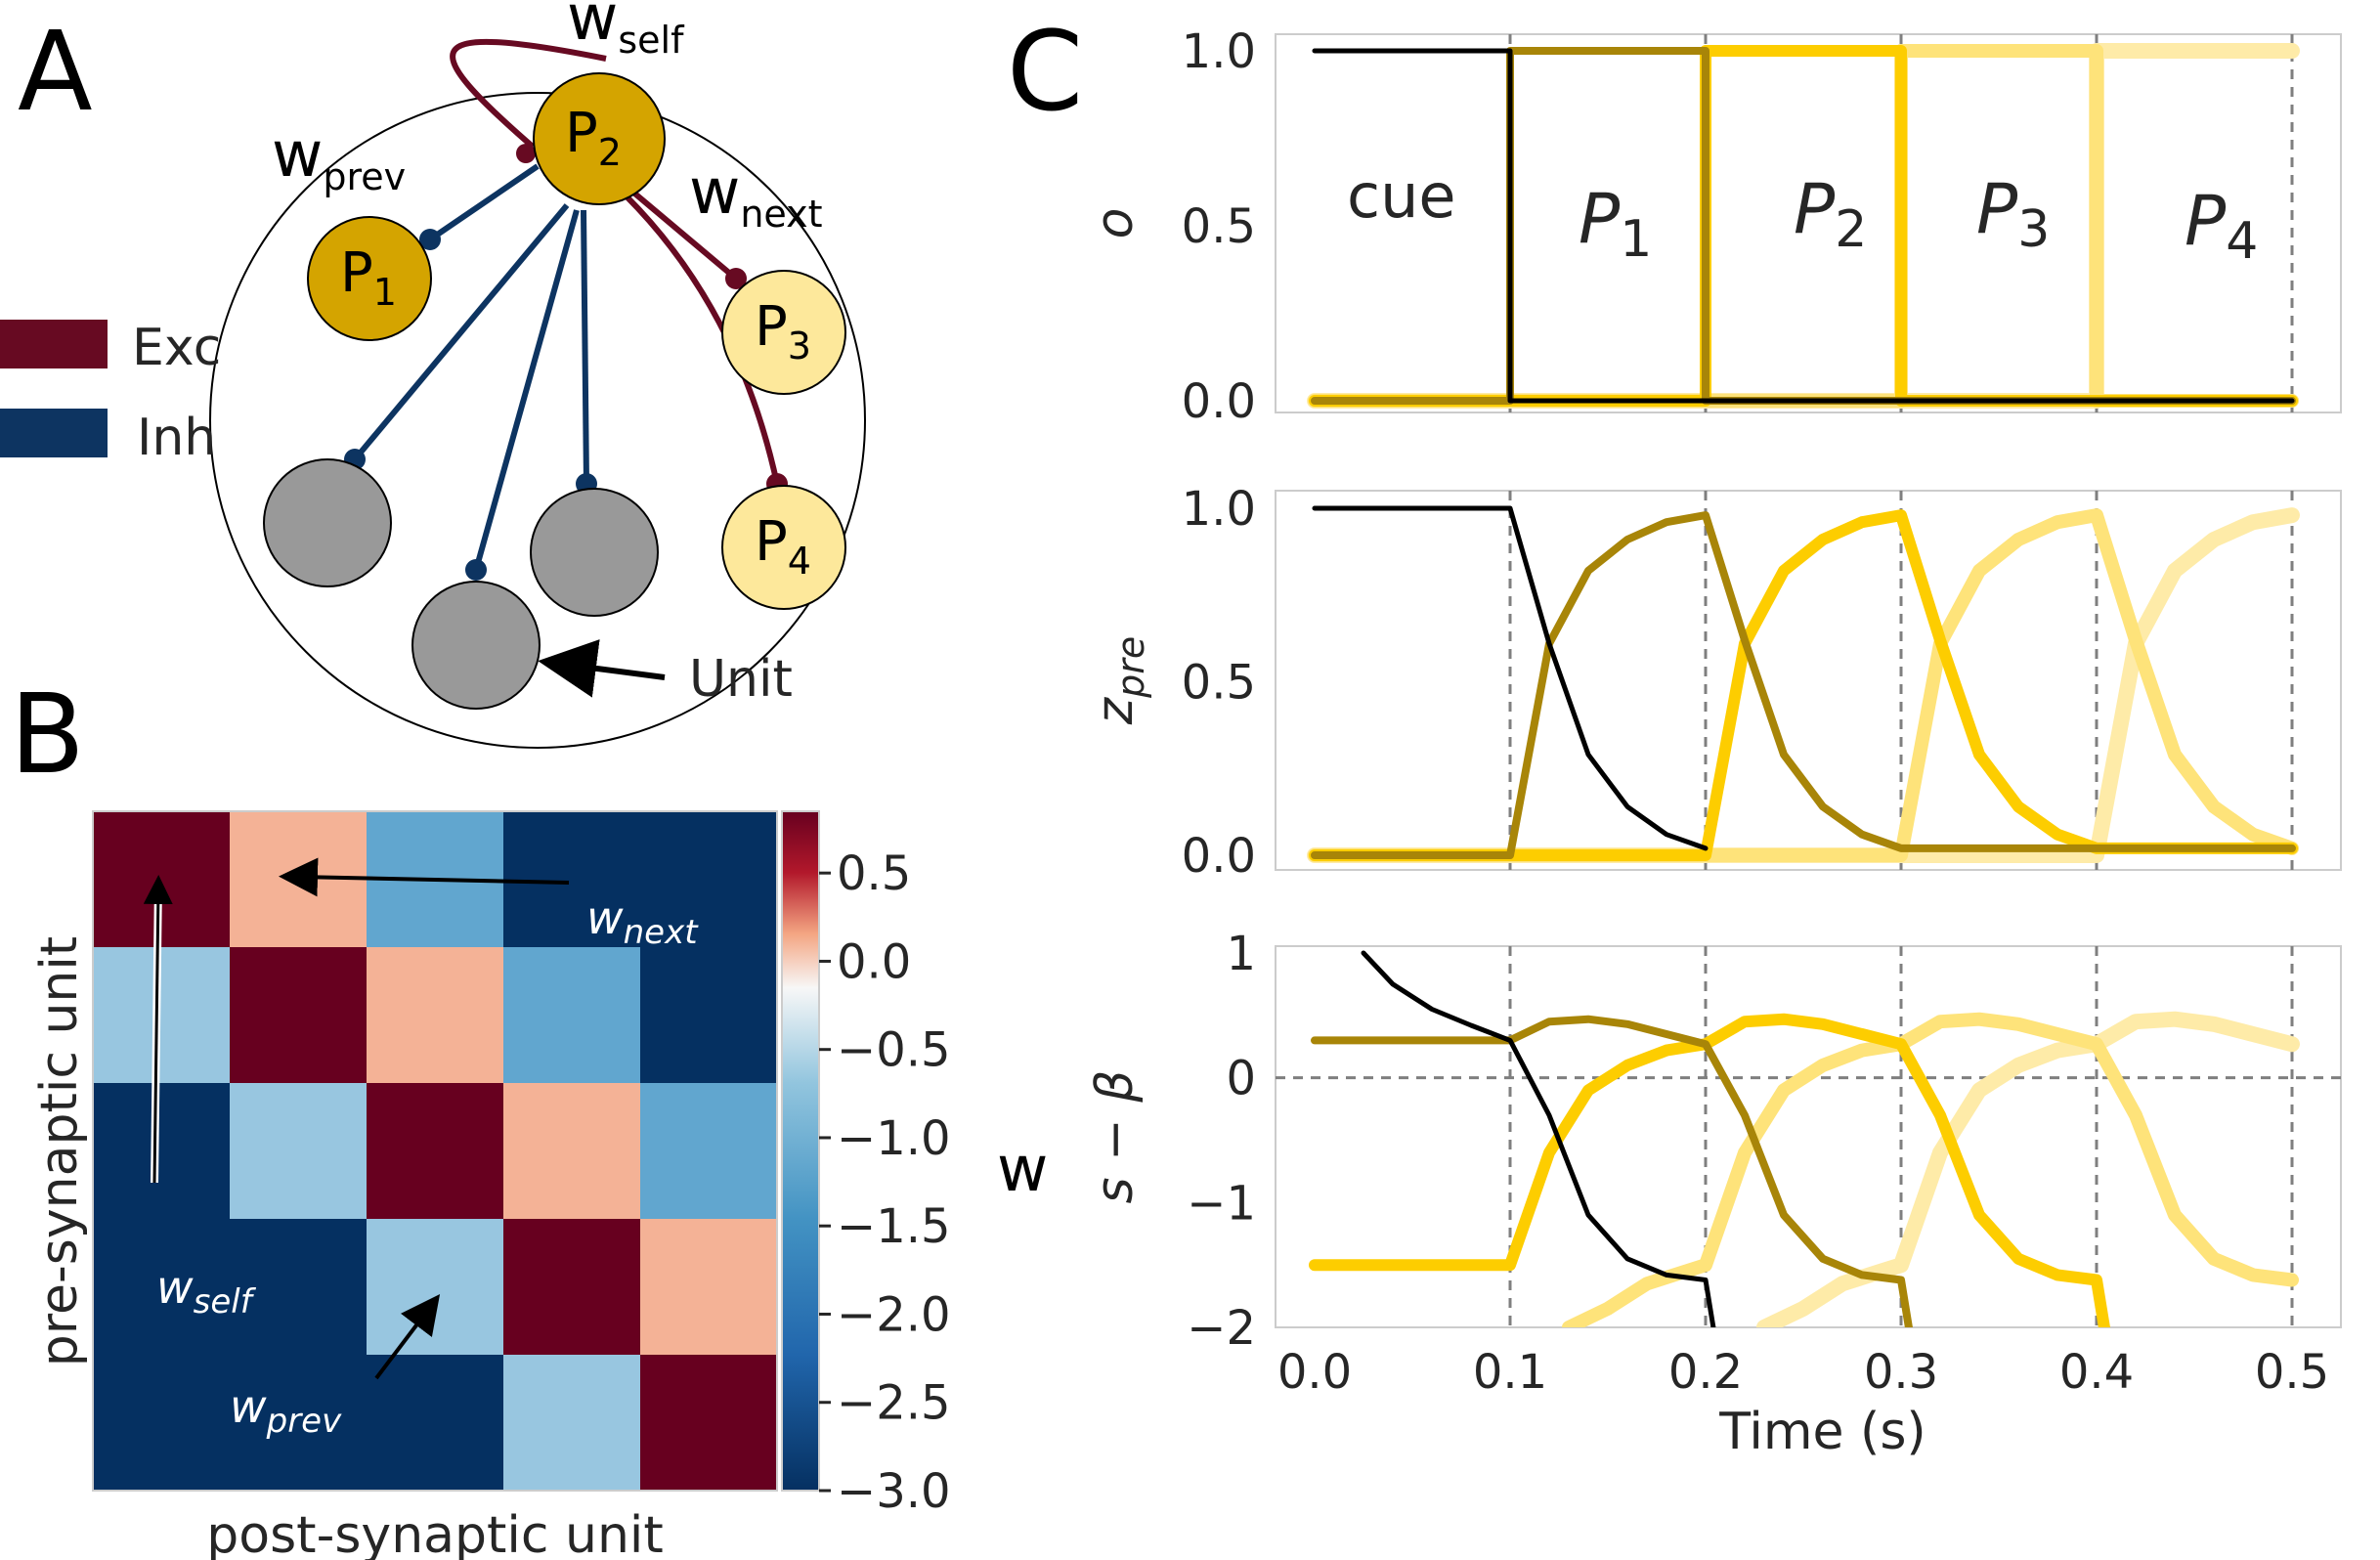 This screenshot has height=1560, width=2380. What do you see at coordinates (2096, 1372) in the screenshot?
I see `x-tick-label: 0.4` at bounding box center [2096, 1372].